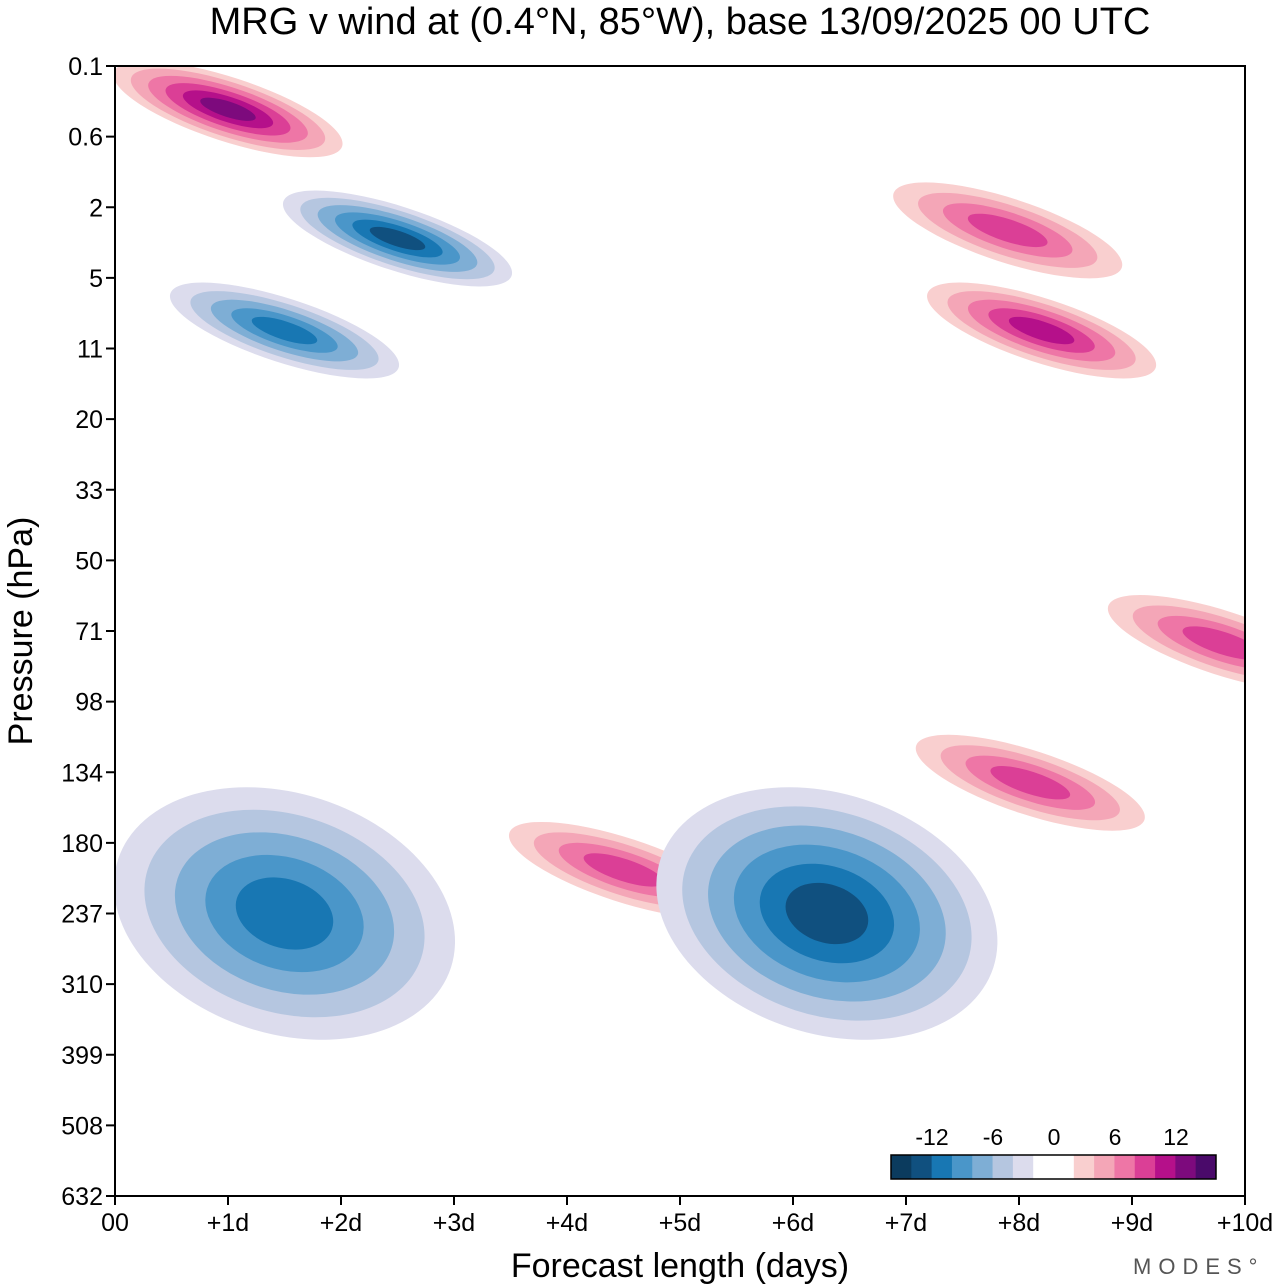  Describe the element at coordinates (82, 1197) in the screenshot. I see `y-tick-label: 632` at that location.